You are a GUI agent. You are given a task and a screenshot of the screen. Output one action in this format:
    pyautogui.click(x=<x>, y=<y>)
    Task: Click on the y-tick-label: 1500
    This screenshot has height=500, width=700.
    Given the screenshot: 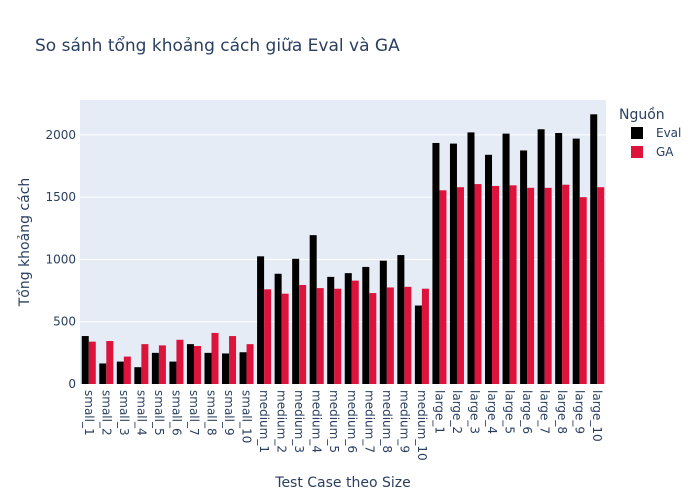 What is the action you would take?
    pyautogui.click(x=60, y=197)
    